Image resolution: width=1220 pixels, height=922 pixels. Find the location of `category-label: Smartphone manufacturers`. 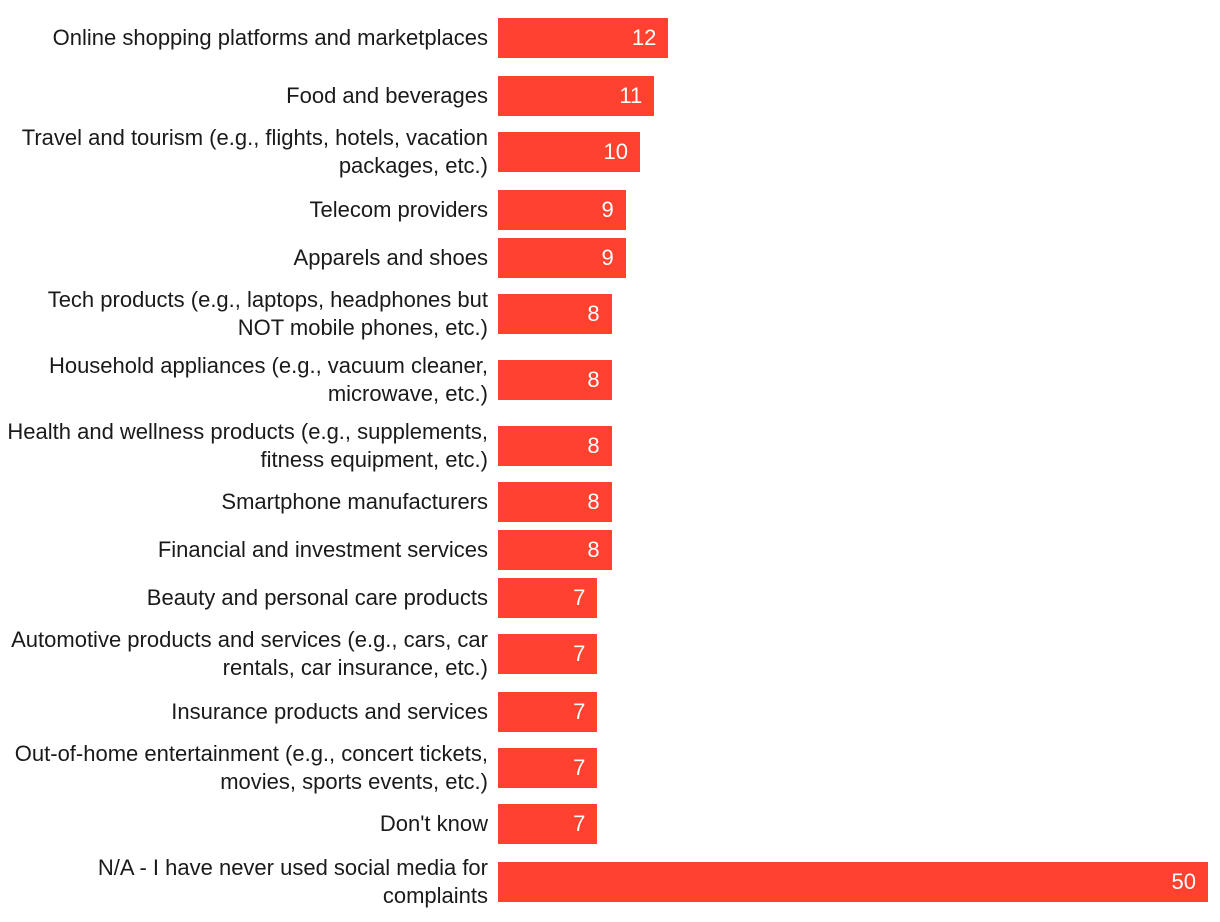

category-label: Smartphone manufacturers is located at coordinates (354, 501).